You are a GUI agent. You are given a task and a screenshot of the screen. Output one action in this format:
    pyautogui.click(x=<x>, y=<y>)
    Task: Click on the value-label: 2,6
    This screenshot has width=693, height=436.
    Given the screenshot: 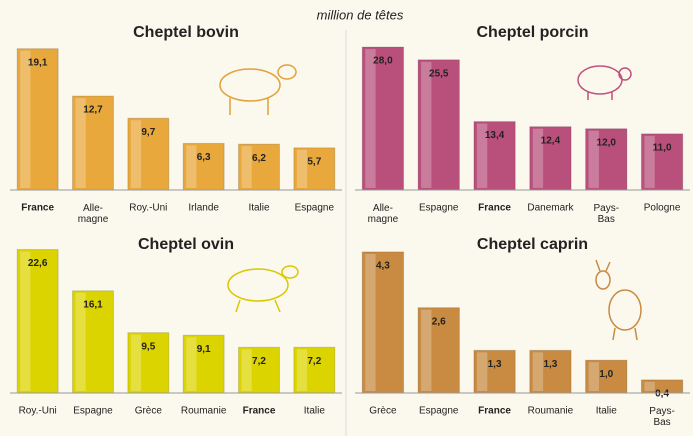 What is the action you would take?
    pyautogui.click(x=439, y=321)
    